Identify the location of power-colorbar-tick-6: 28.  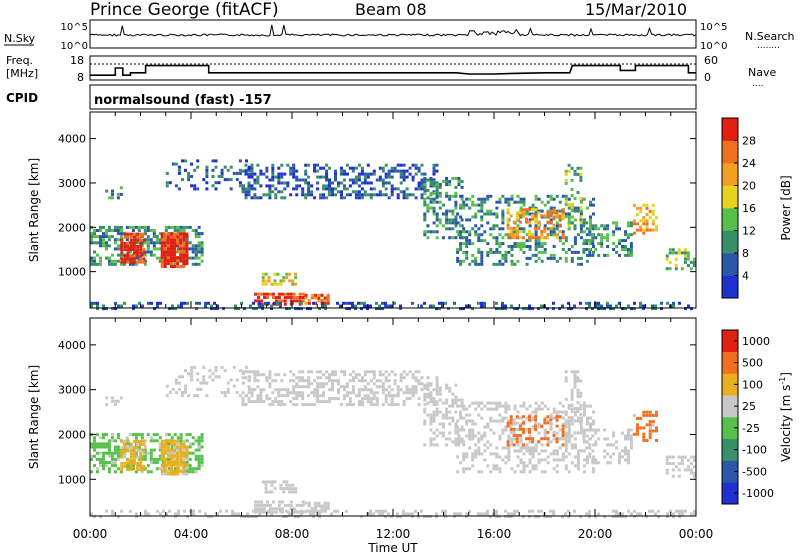
(749, 141).